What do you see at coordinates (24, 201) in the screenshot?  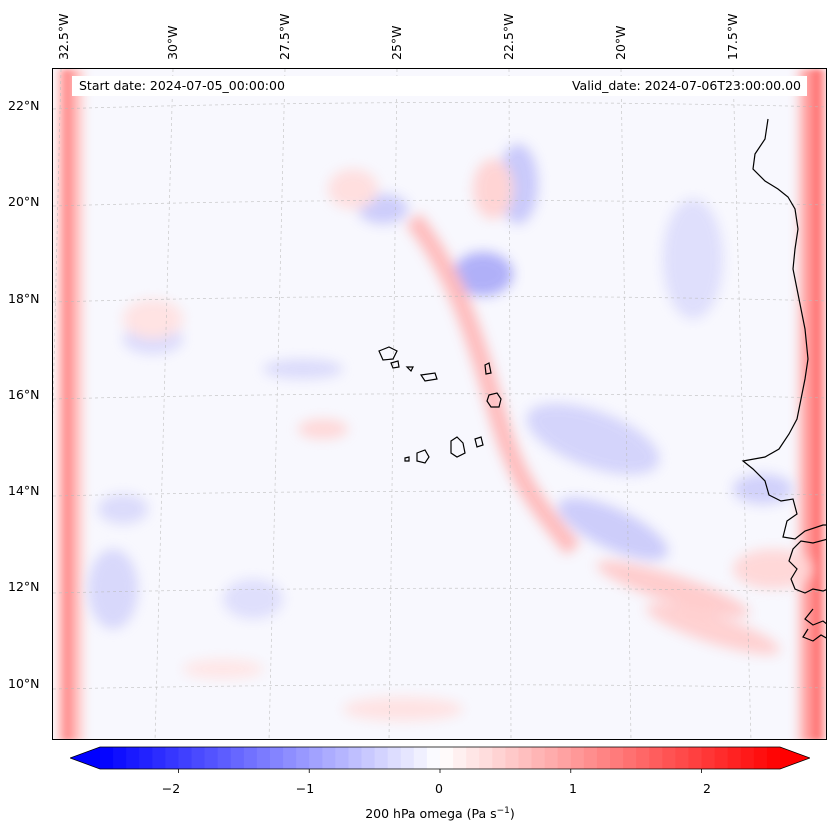 I see `lat-label-20n: 20°N` at bounding box center [24, 201].